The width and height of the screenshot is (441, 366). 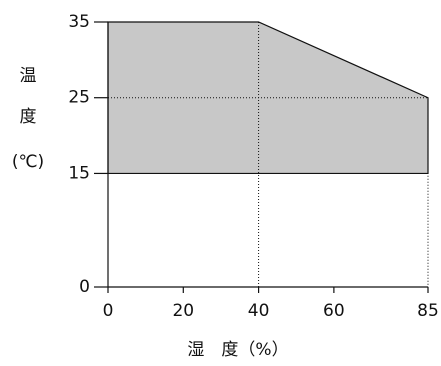 I want to click on y-axis-label: (℃), so click(x=28, y=162).